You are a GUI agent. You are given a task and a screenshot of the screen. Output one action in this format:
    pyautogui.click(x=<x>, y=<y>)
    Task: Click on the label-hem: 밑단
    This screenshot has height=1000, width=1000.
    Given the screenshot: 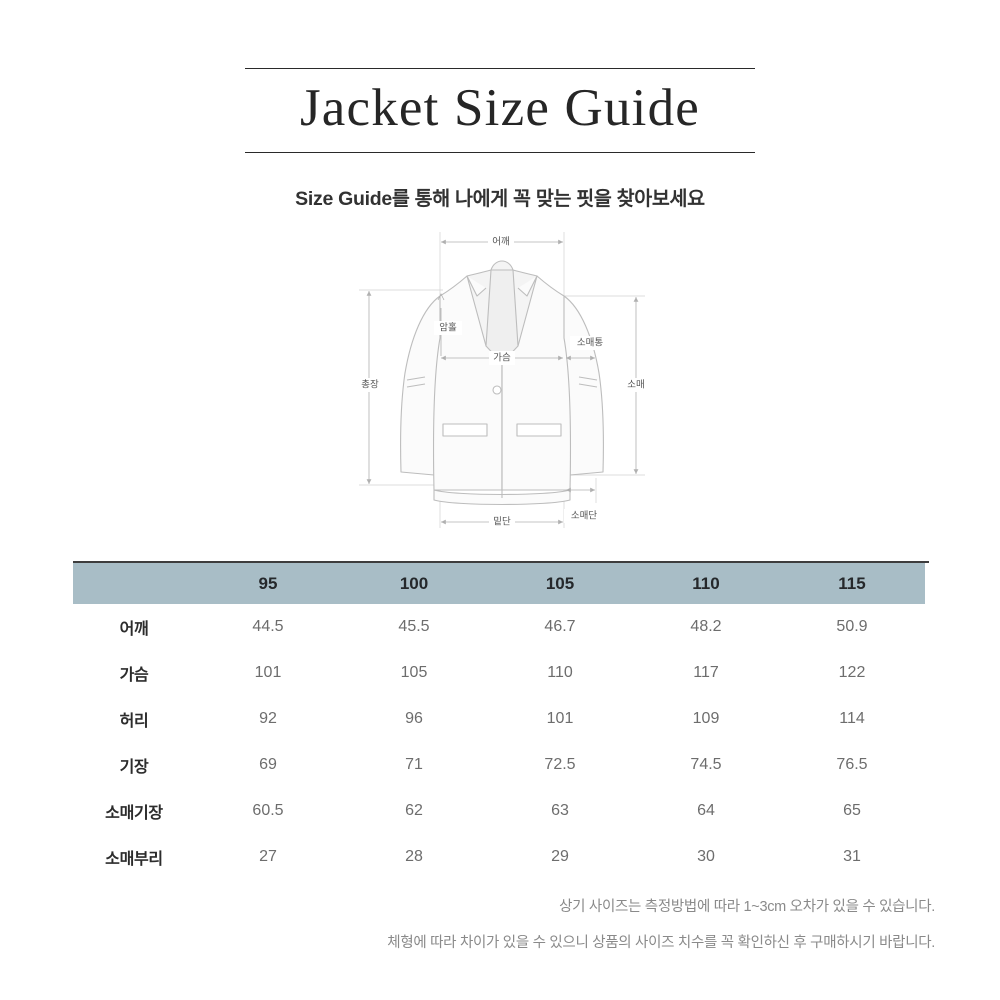 What is the action you would take?
    pyautogui.click(x=502, y=522)
    